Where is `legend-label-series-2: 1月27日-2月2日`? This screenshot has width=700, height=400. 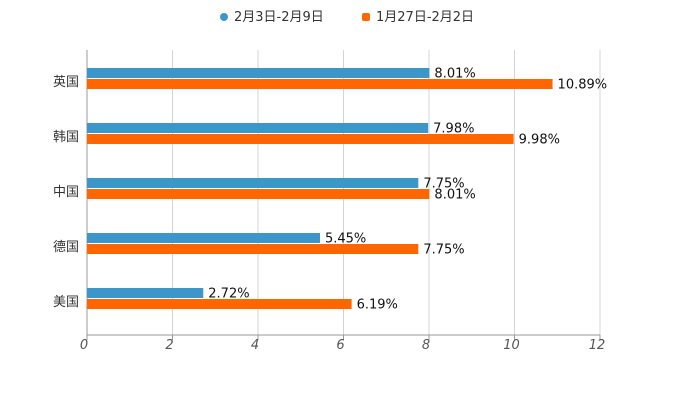
legend-label-series-2: 1月27日-2月2日 is located at coordinates (425, 17).